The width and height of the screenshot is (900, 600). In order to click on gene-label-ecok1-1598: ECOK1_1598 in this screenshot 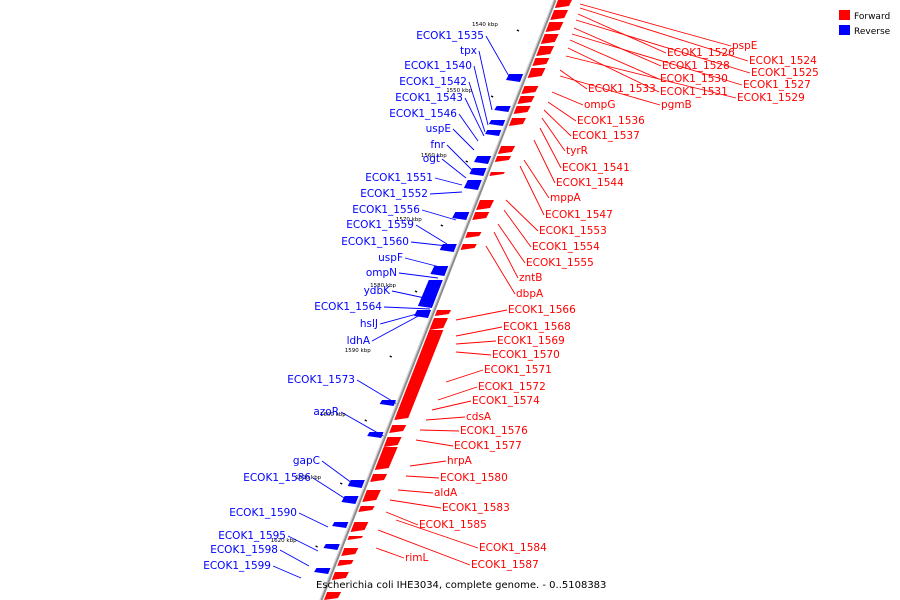, I will do `click(244, 550)`.